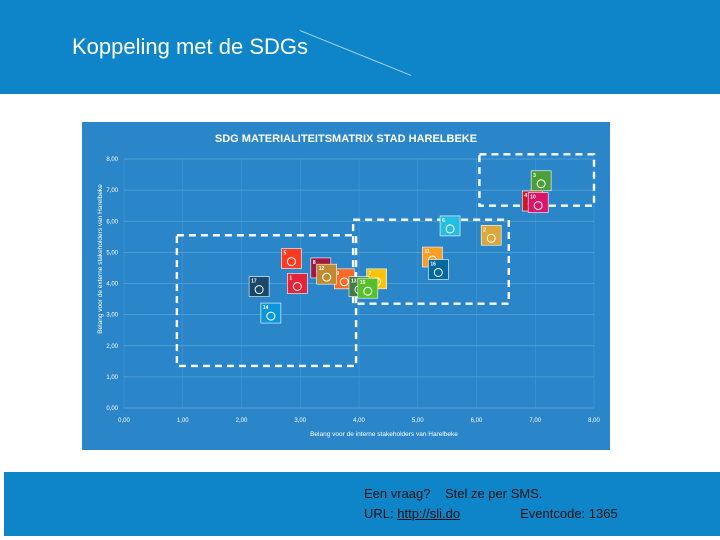  I want to click on sdg-number: 4, so click(525, 196).